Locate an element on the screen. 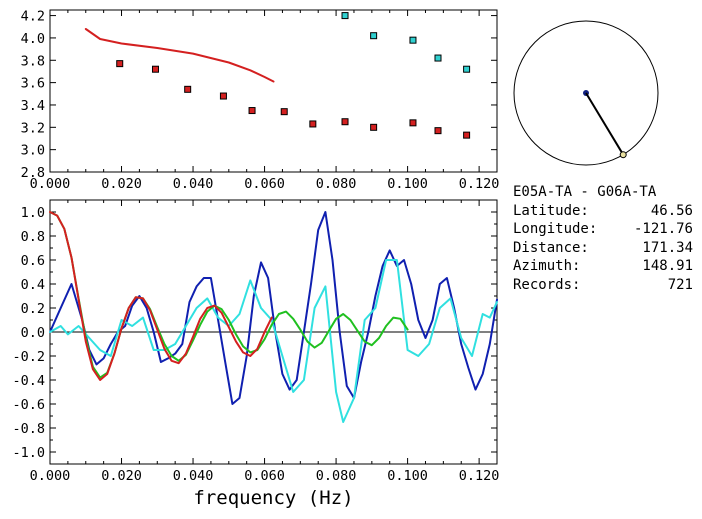 Image resolution: width=702 pixels, height=519 pixels. compass-circle is located at coordinates (586, 93).